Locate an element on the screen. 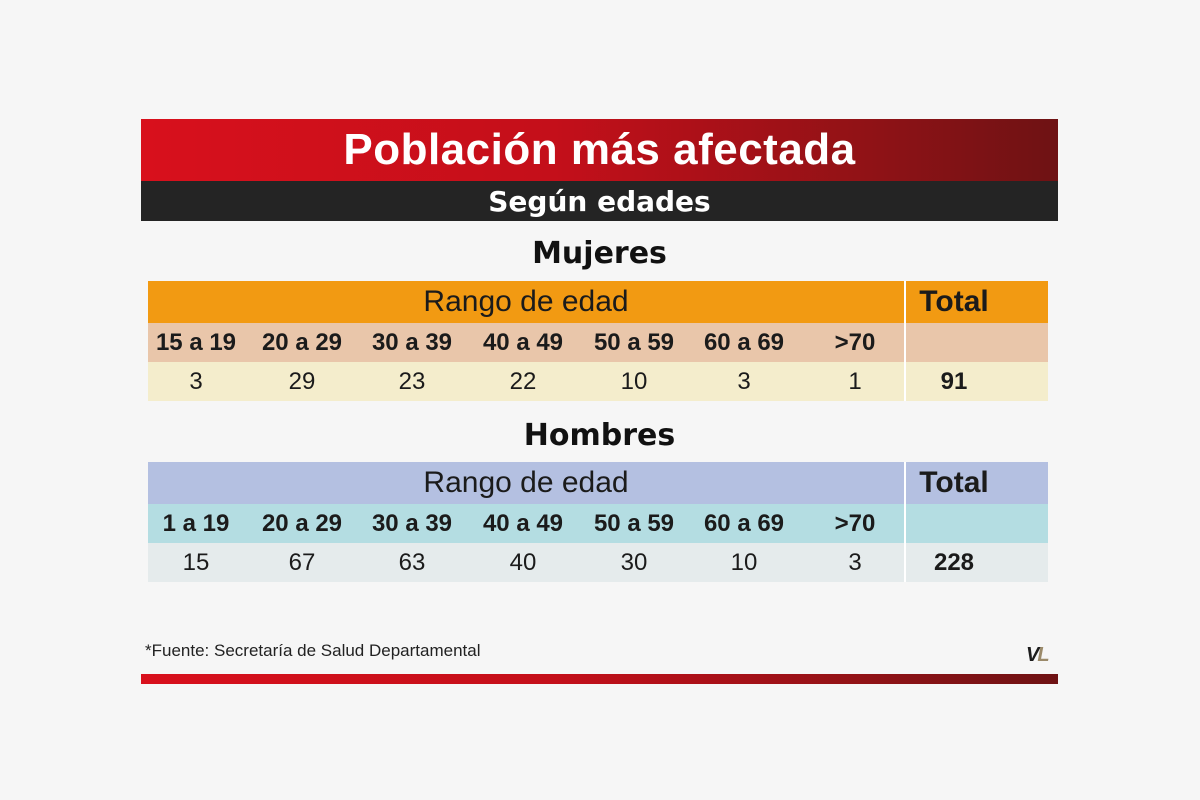  men-count-value: 40 is located at coordinates (523, 562).